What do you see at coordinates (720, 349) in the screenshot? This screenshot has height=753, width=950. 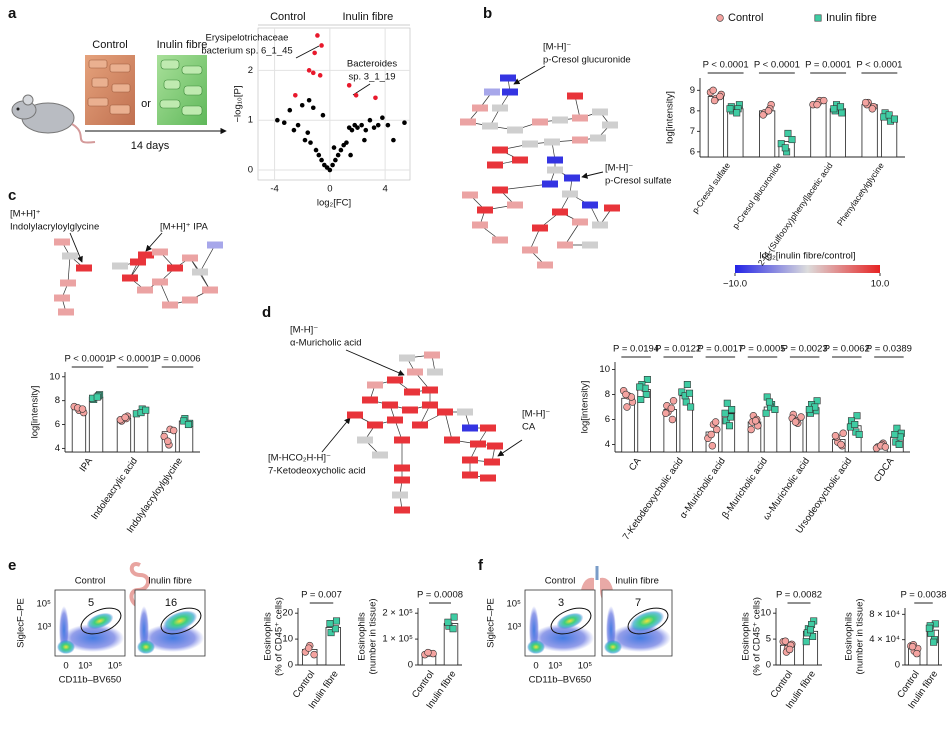 I see `p-value: P = 0.0017` at bounding box center [720, 349].